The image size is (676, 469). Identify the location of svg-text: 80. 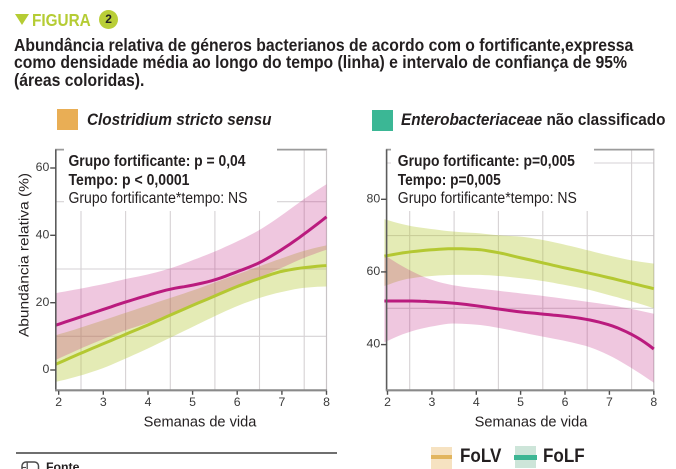
(374, 198).